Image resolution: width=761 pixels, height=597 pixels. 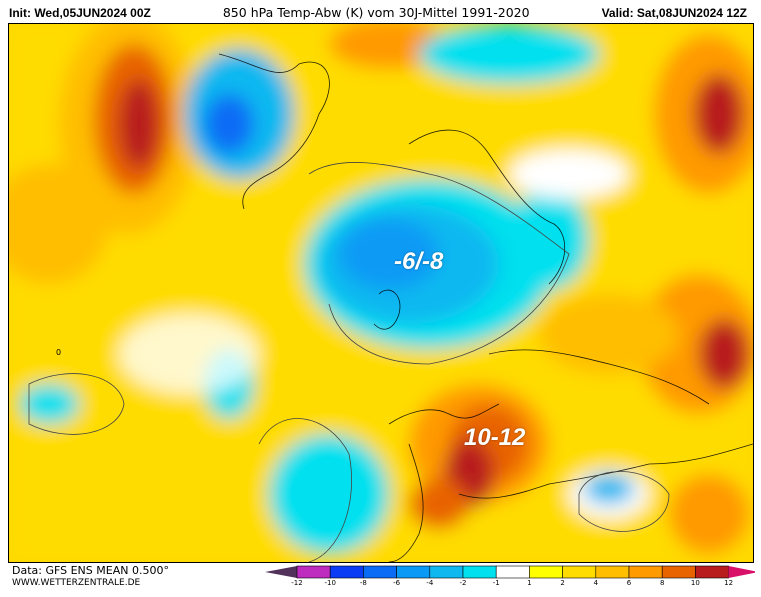 What do you see at coordinates (695, 583) in the screenshot?
I see `legend-tick-label: 10` at bounding box center [695, 583].